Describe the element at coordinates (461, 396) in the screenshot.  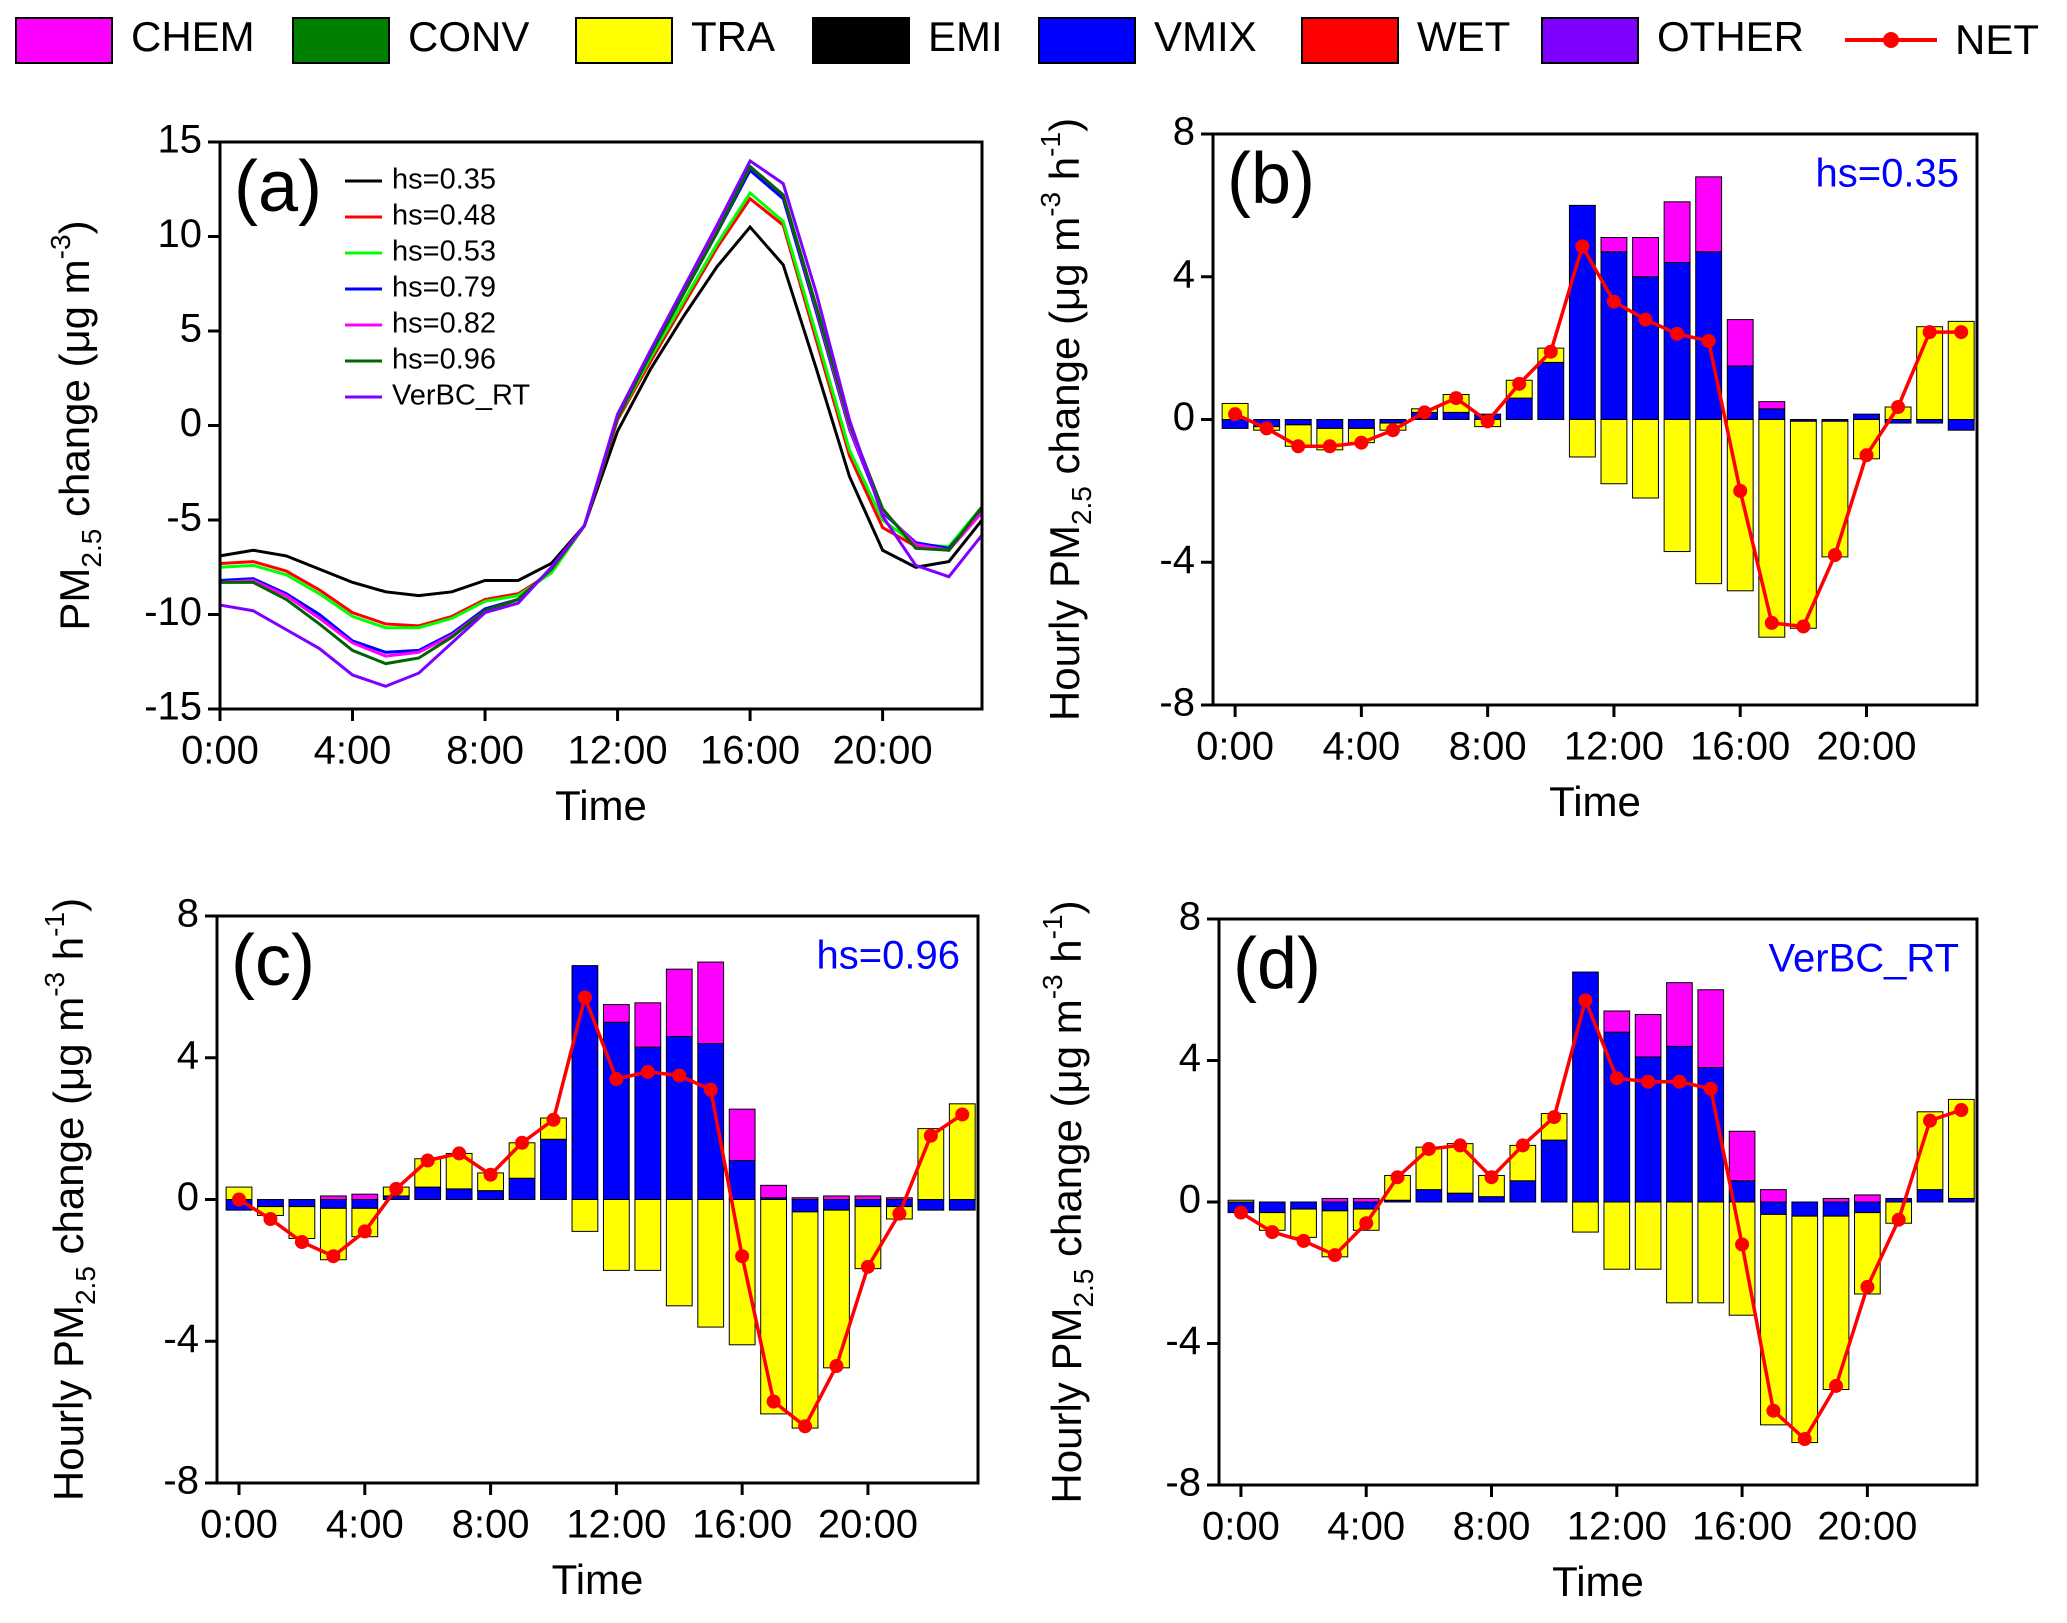
I see `legend-label: VerBC_RT` at that location.